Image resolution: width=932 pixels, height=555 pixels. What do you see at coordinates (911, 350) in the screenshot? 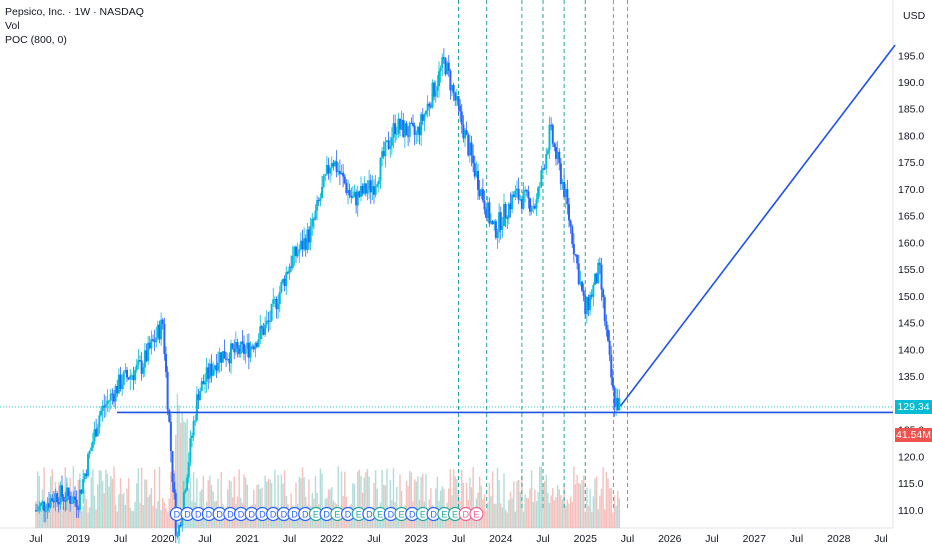
I see `y-tick-label: 140.0` at bounding box center [911, 350].